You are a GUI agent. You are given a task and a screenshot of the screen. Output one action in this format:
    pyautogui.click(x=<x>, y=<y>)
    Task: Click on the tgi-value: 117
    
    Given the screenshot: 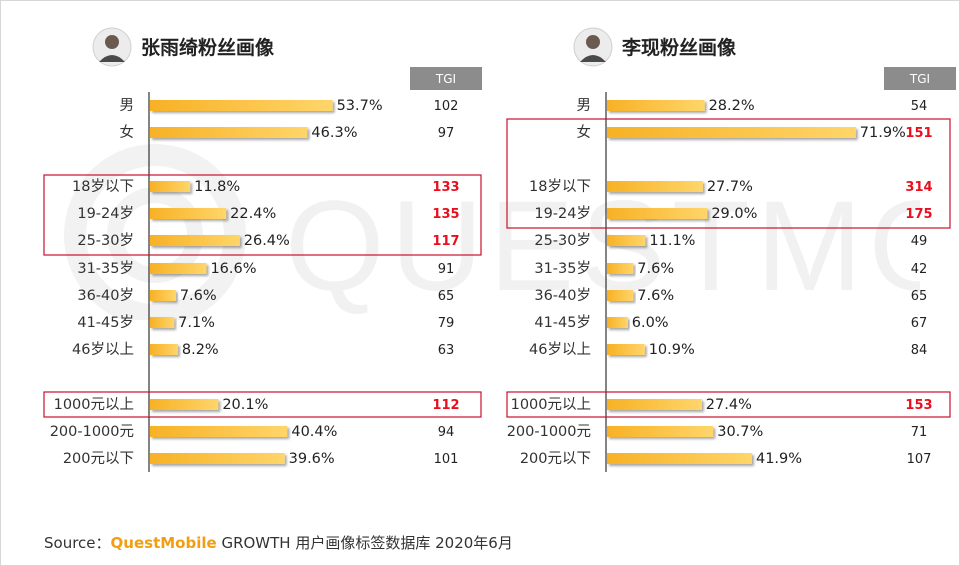 What is the action you would take?
    pyautogui.click(x=445, y=241)
    